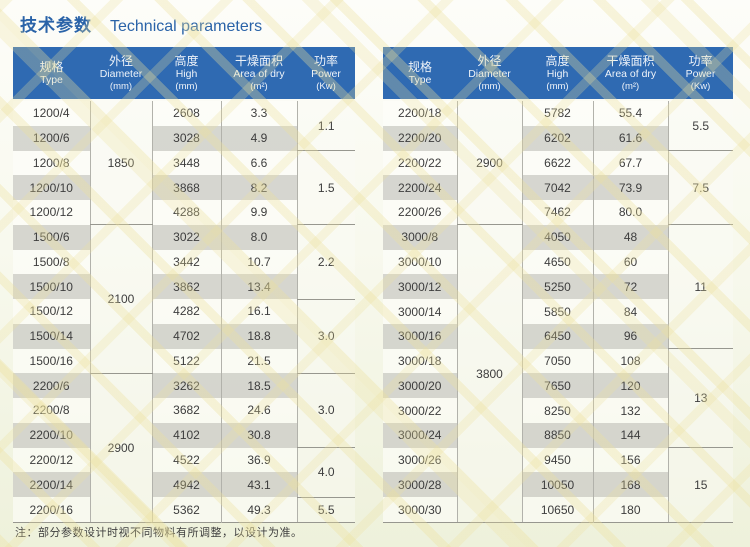  What do you see at coordinates (258, 187) in the screenshot?
I see `cell-area: 8.2` at bounding box center [258, 187].